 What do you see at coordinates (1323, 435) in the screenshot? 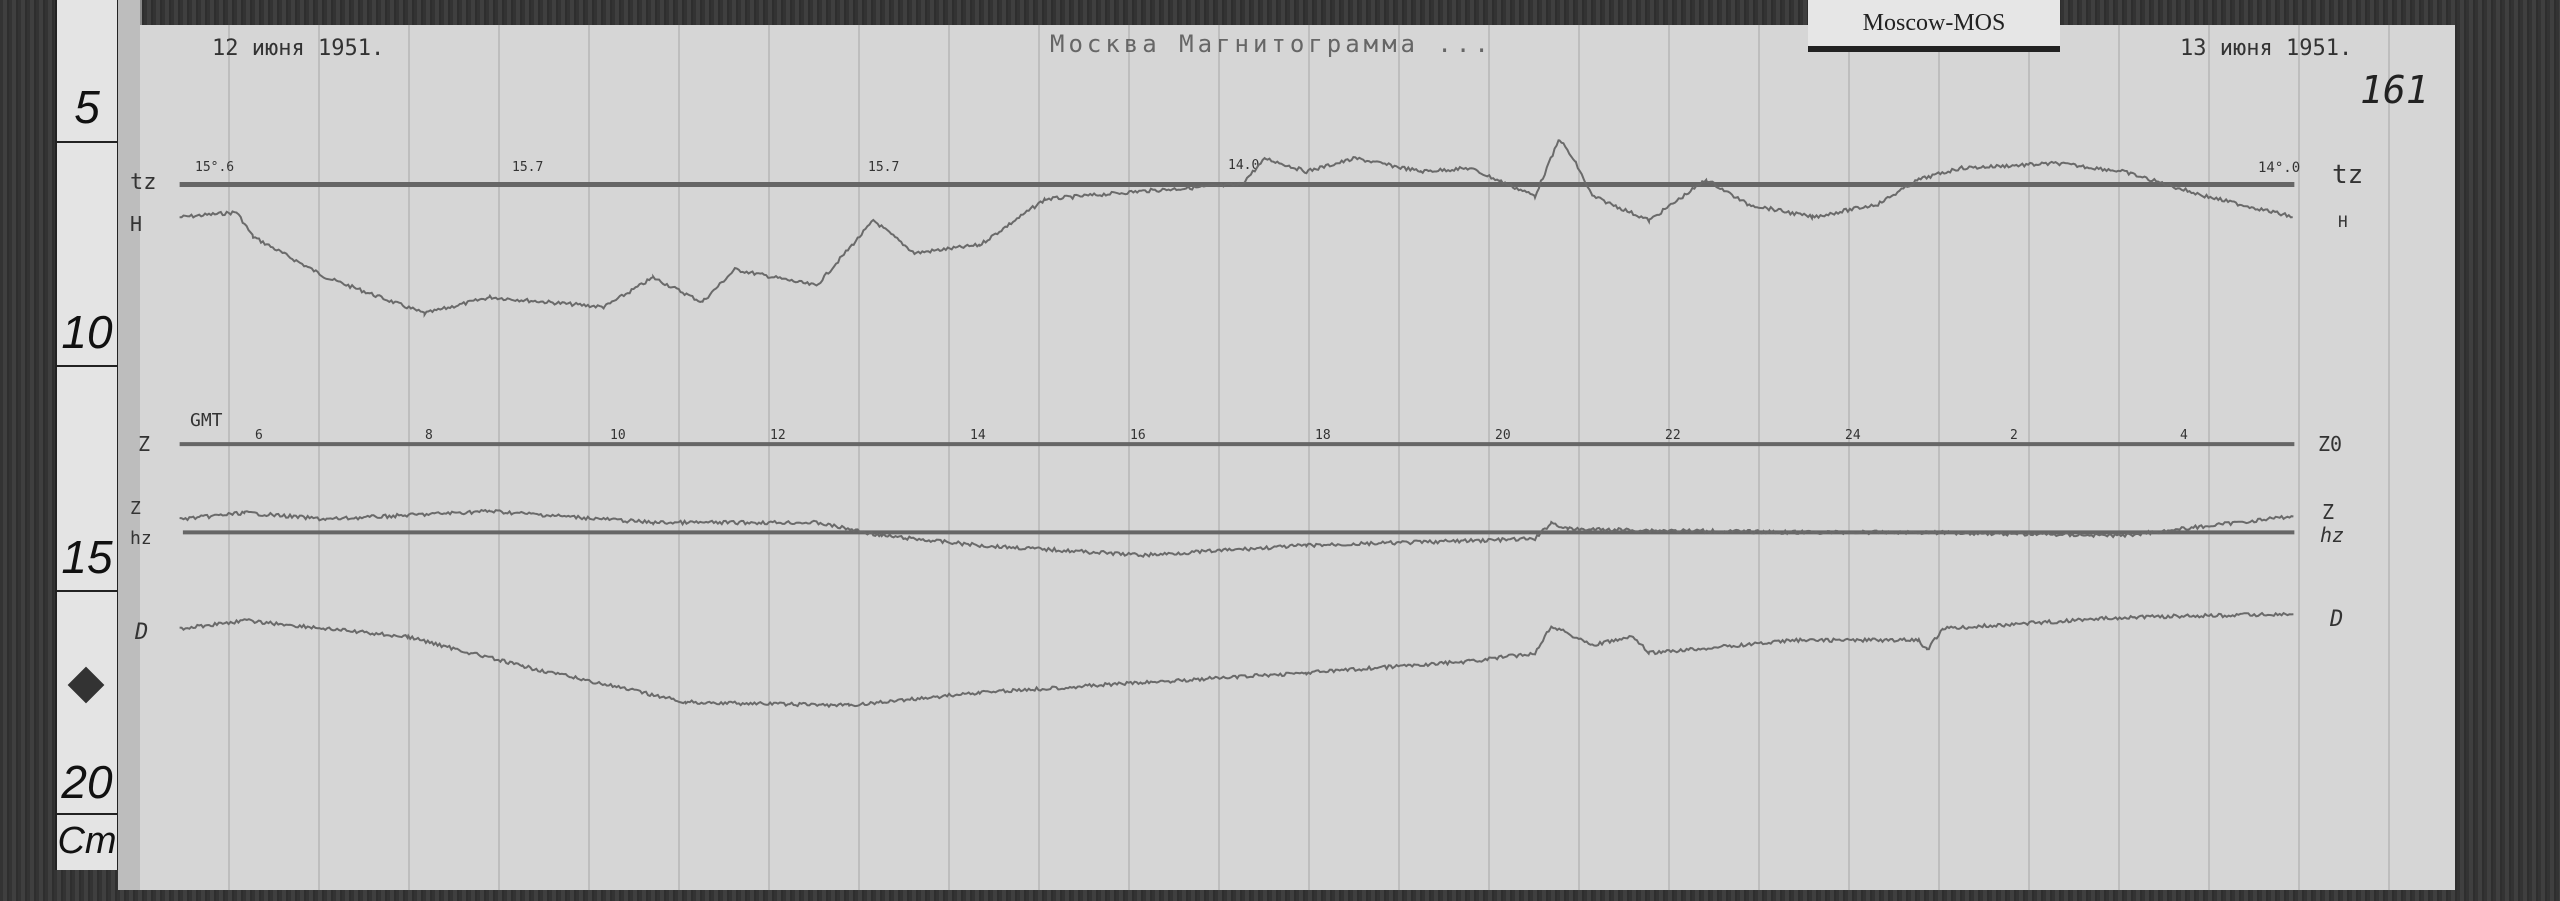
I see `hour-mark: 18` at bounding box center [1323, 435].